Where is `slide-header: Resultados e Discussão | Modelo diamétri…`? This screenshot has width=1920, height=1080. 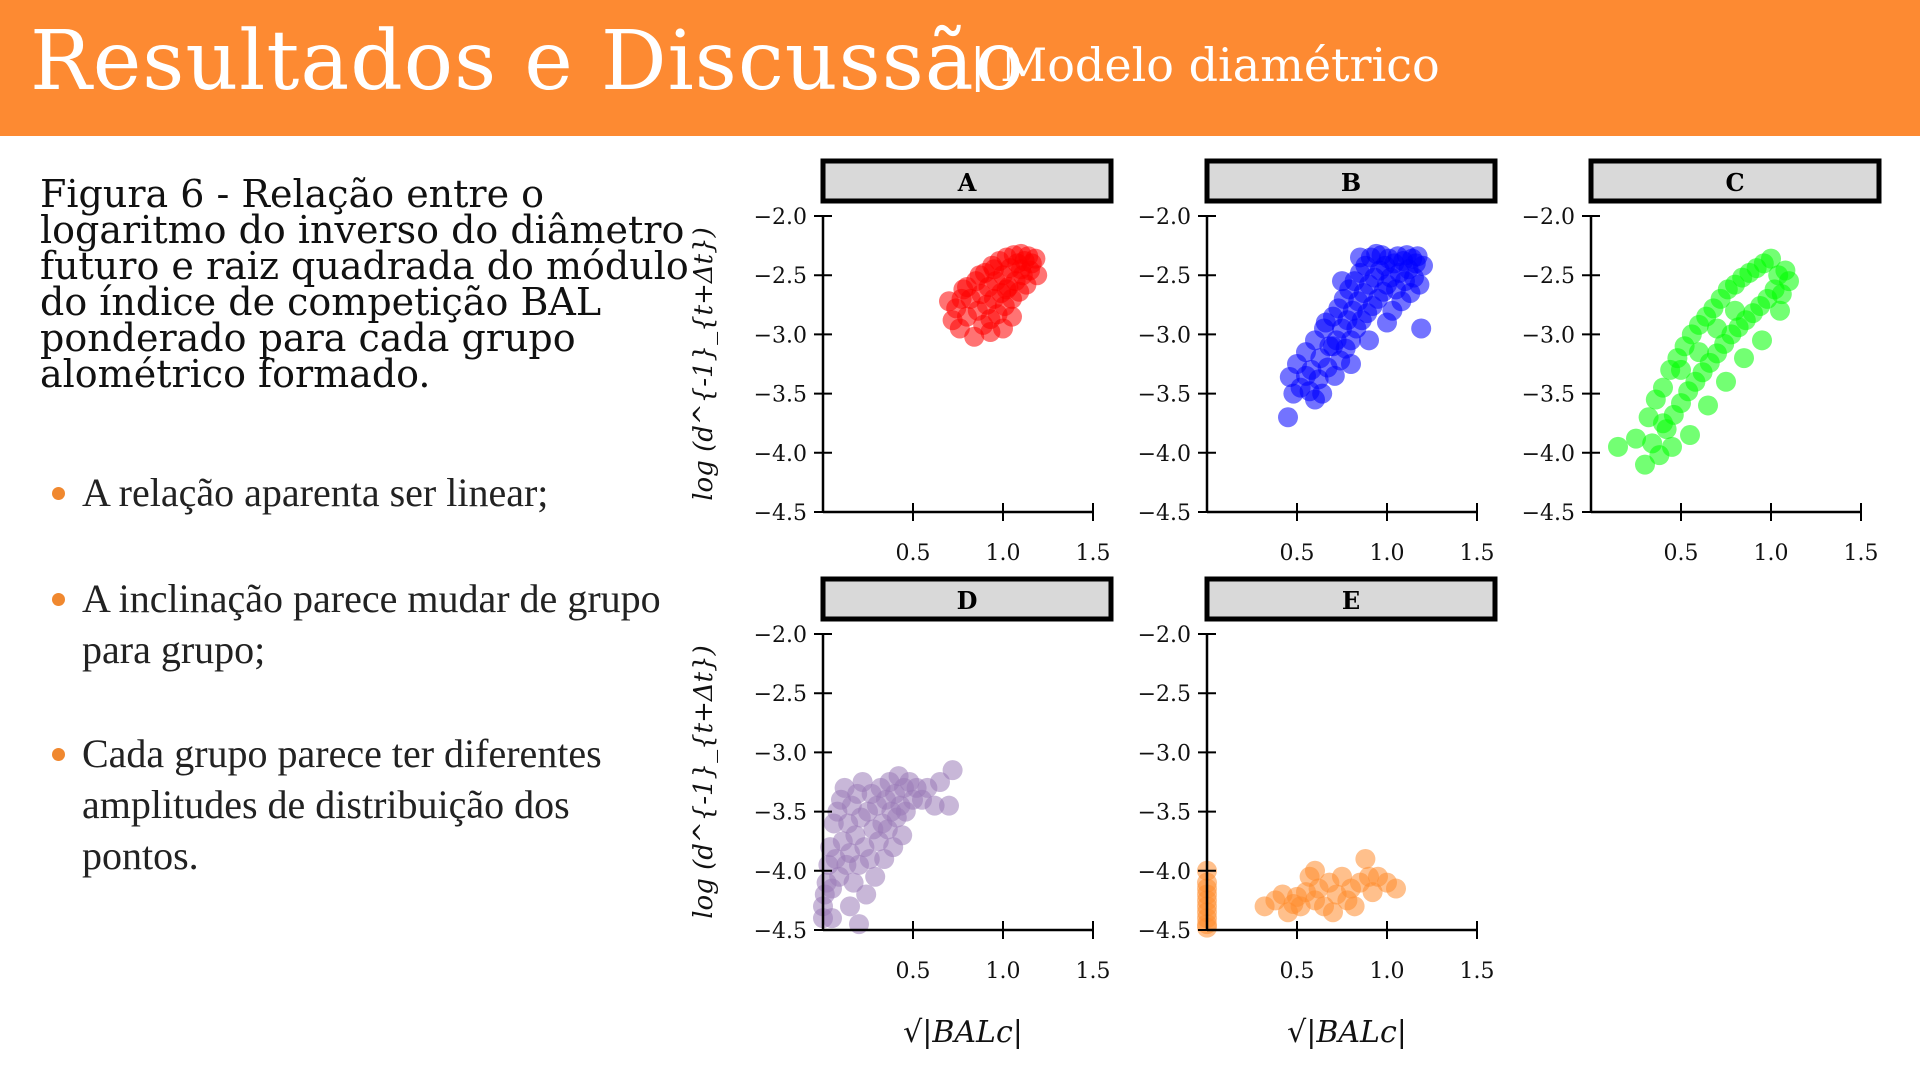
slide-header: Resultados e Discussão | Modelo diamétri… is located at coordinates (960, 68).